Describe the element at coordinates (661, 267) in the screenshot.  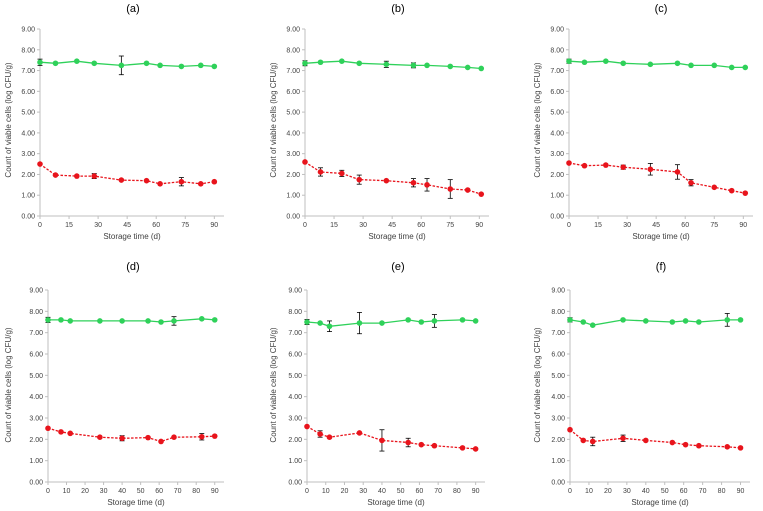
I see `chart-title: (f)` at that location.